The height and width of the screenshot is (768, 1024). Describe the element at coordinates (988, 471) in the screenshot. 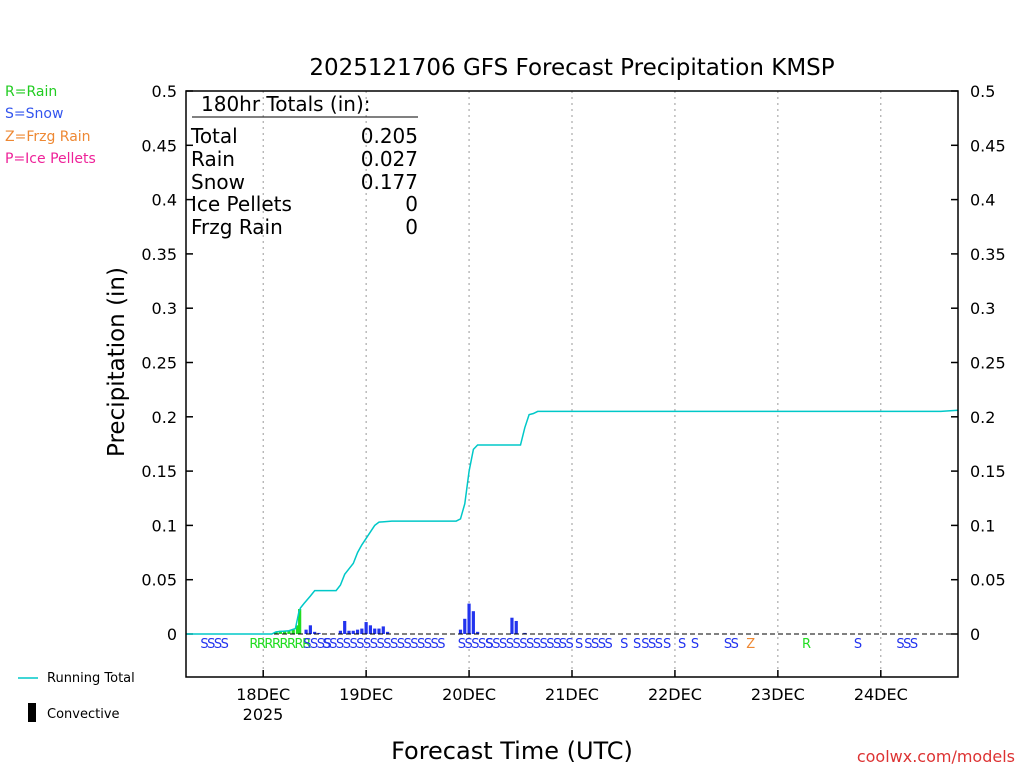

I see `y-tick-label-right: 0.15` at that location.